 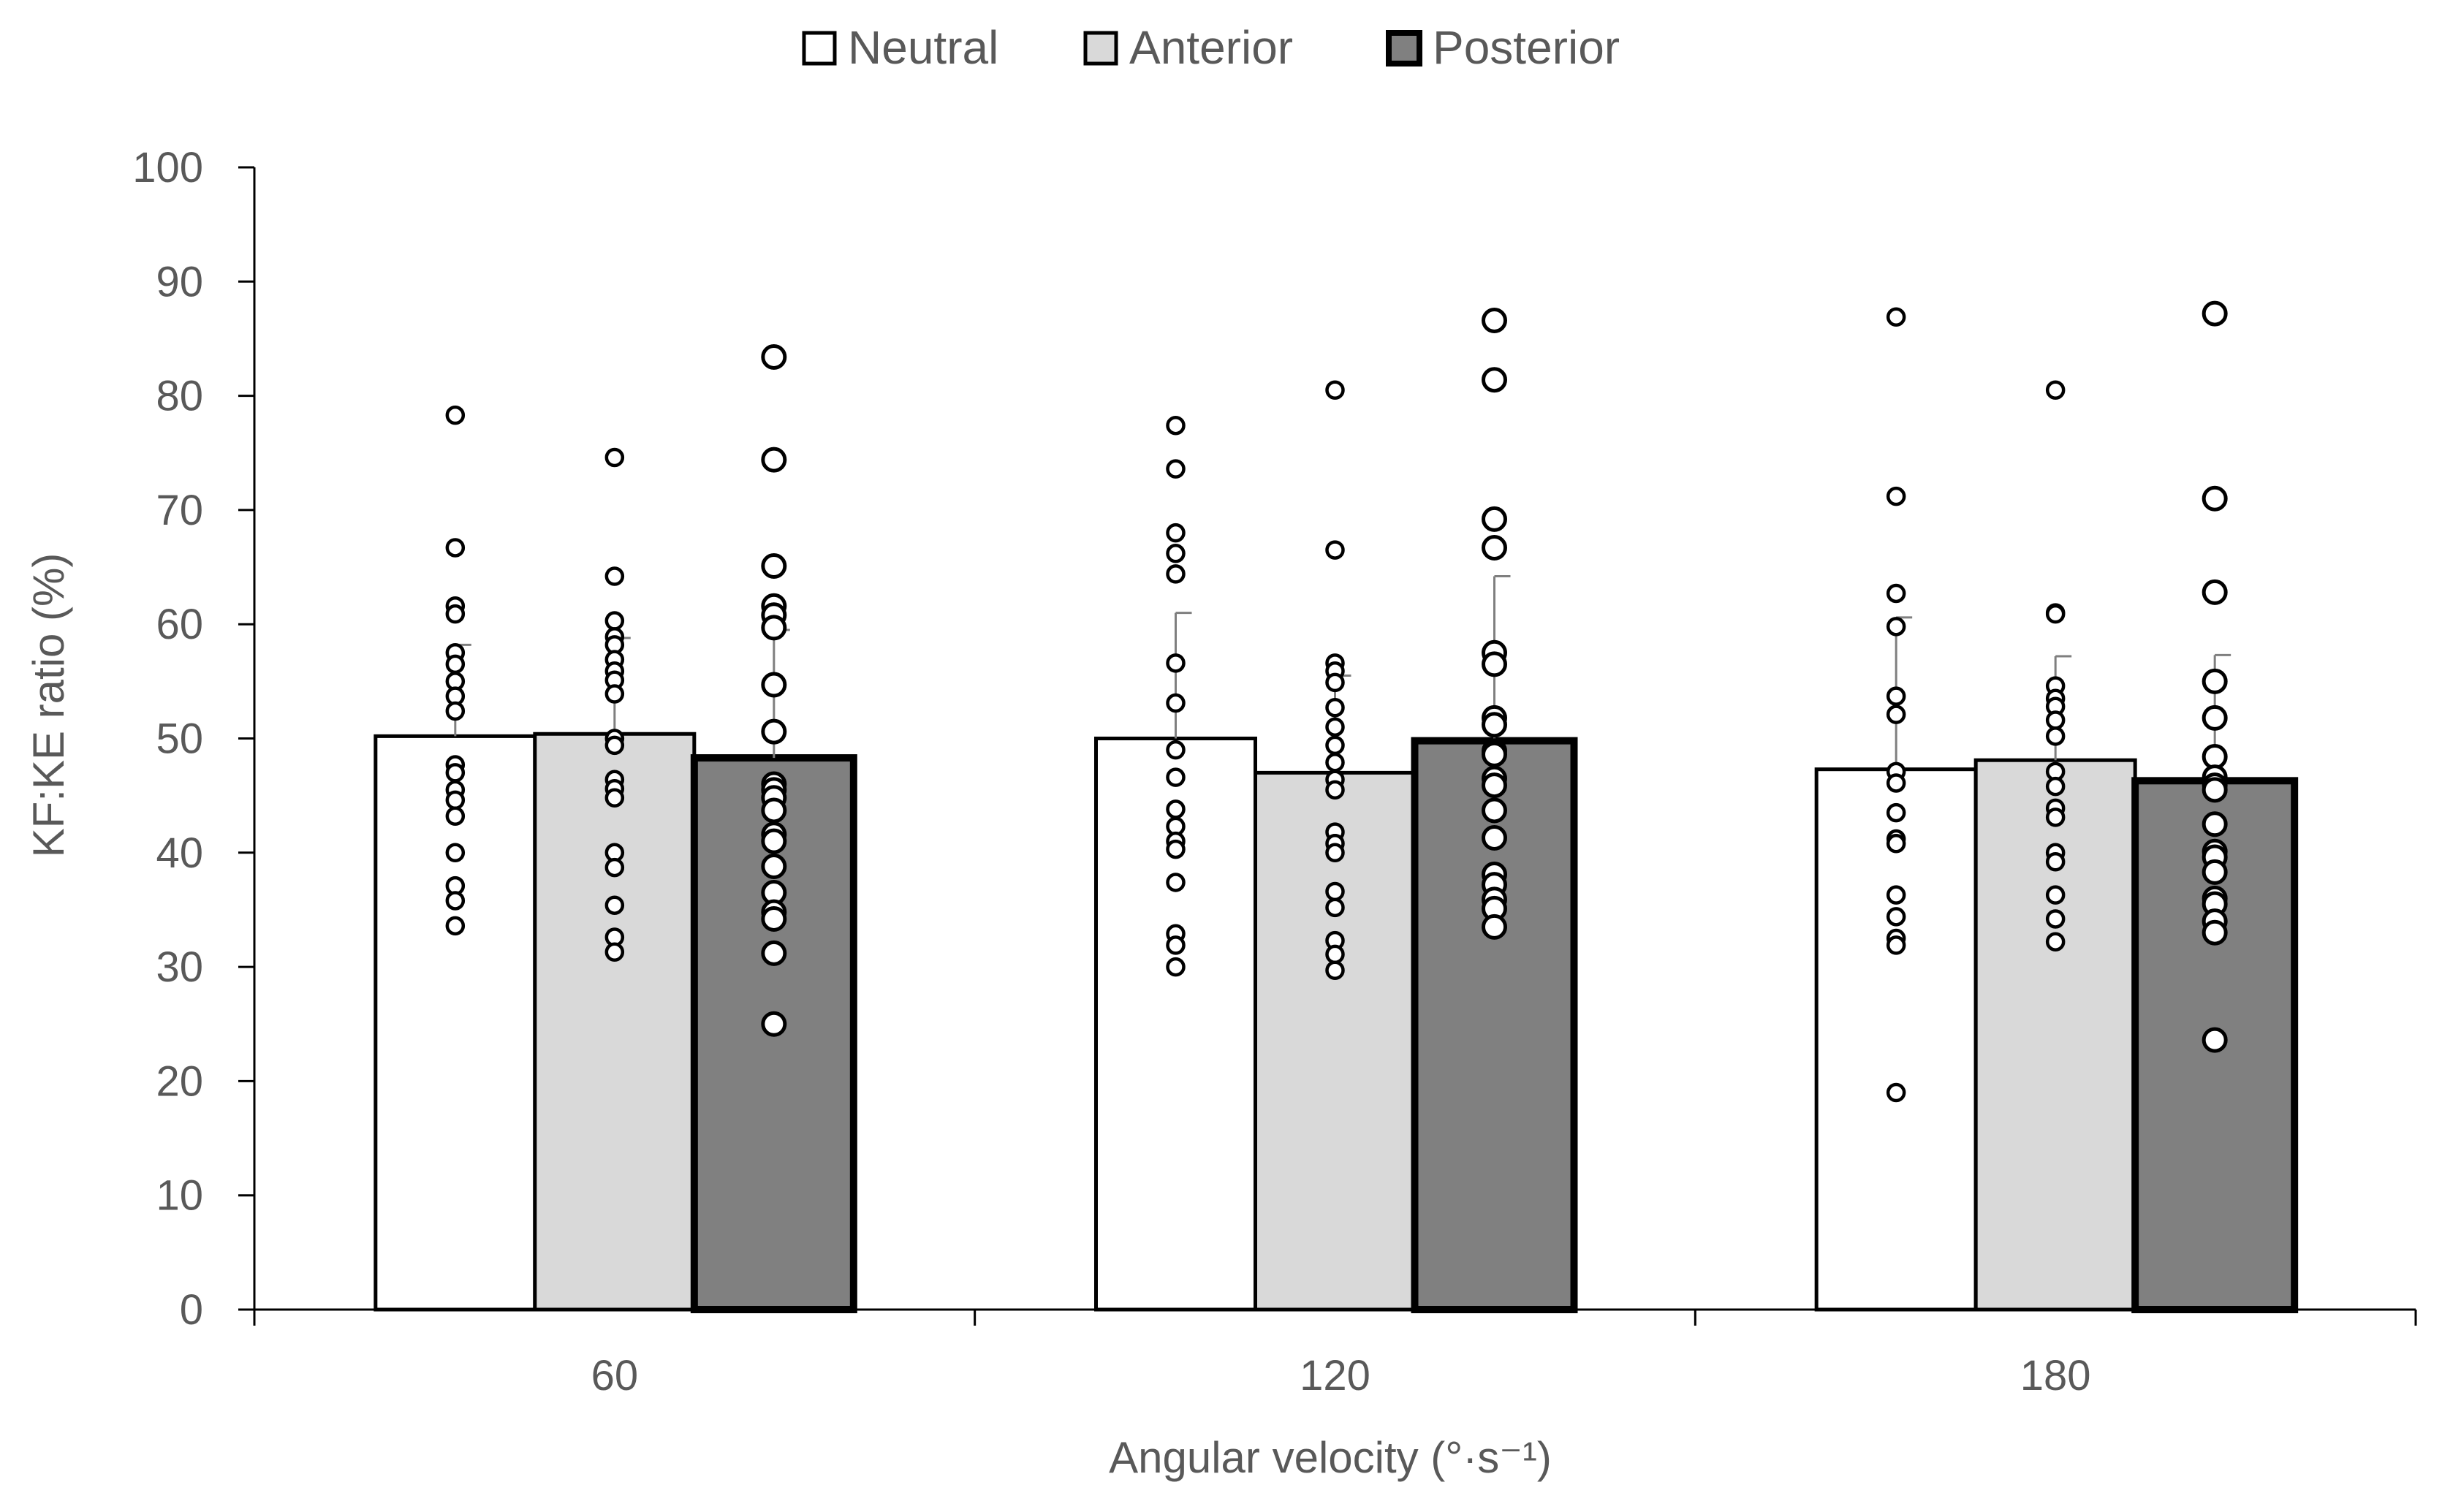 I want to click on x-tick-label: 120, so click(x=1335, y=1375).